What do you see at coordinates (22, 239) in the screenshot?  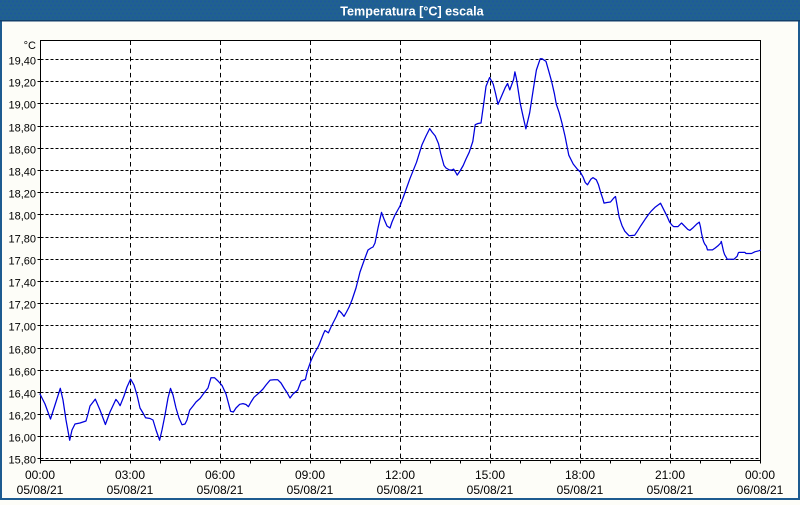 I see `svg-text: 17,80` at bounding box center [22, 239].